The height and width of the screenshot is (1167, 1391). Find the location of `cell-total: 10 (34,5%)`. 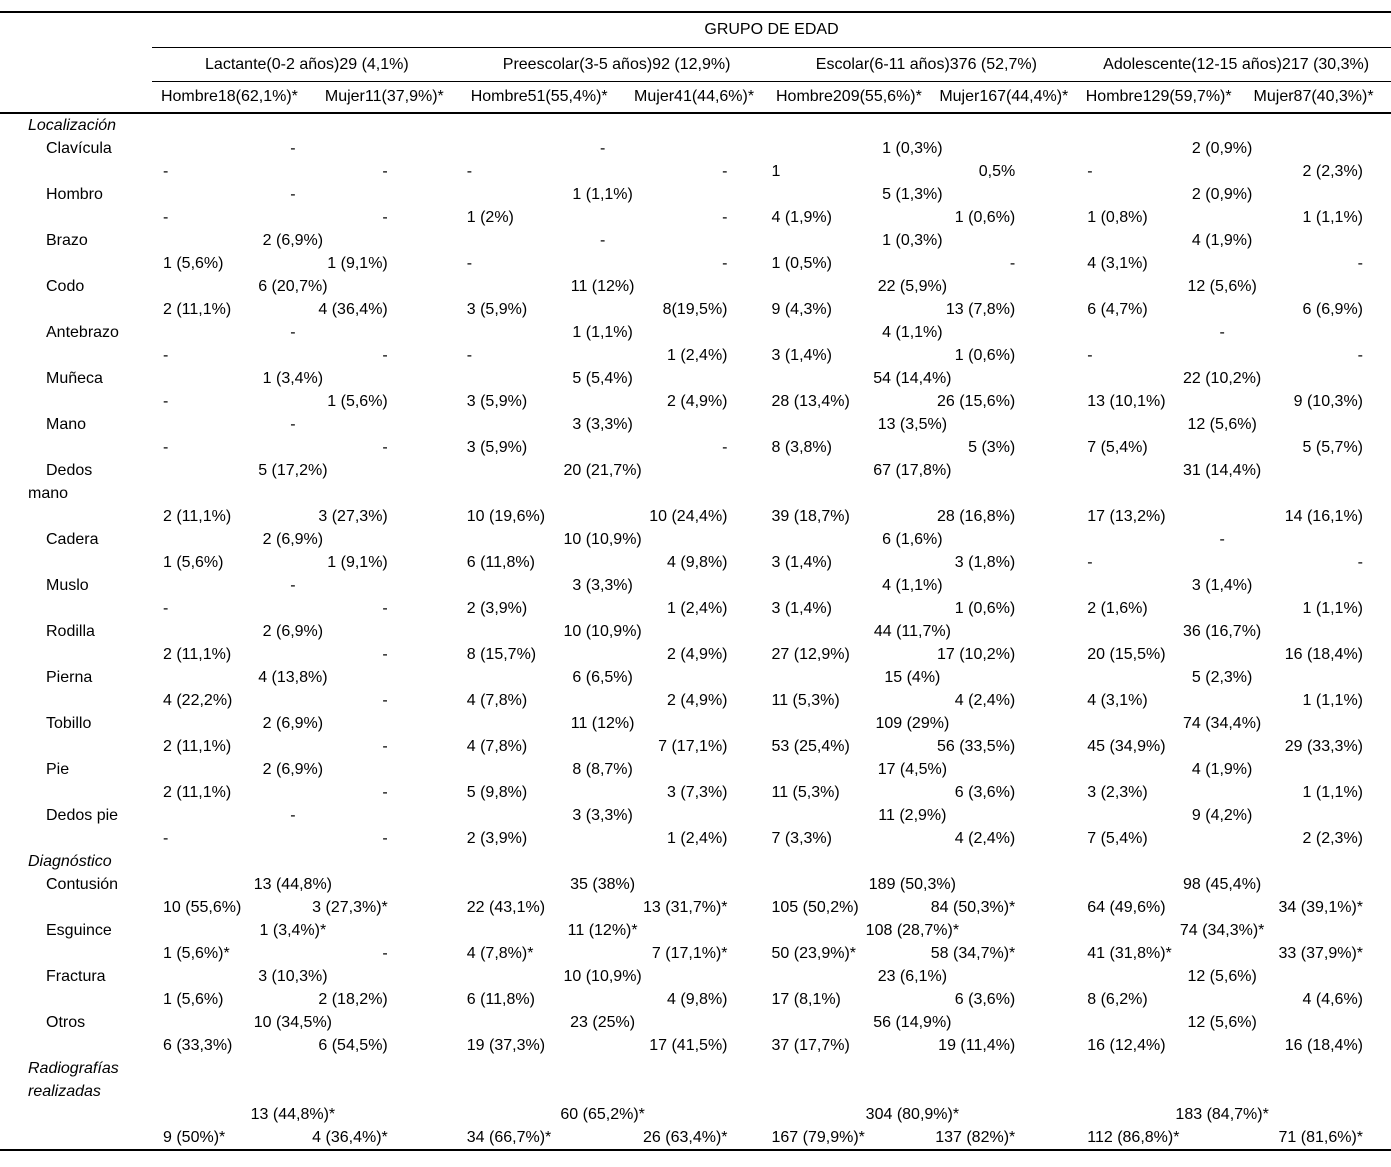

cell-total: 10 (34,5%) is located at coordinates (292, 1022).